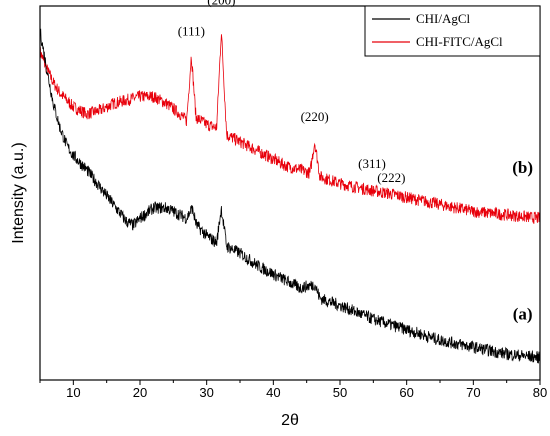 The height and width of the screenshot is (436, 550). I want to click on legend: CHI/AgCl CHI-FITC/AgCl, so click(452, 31).